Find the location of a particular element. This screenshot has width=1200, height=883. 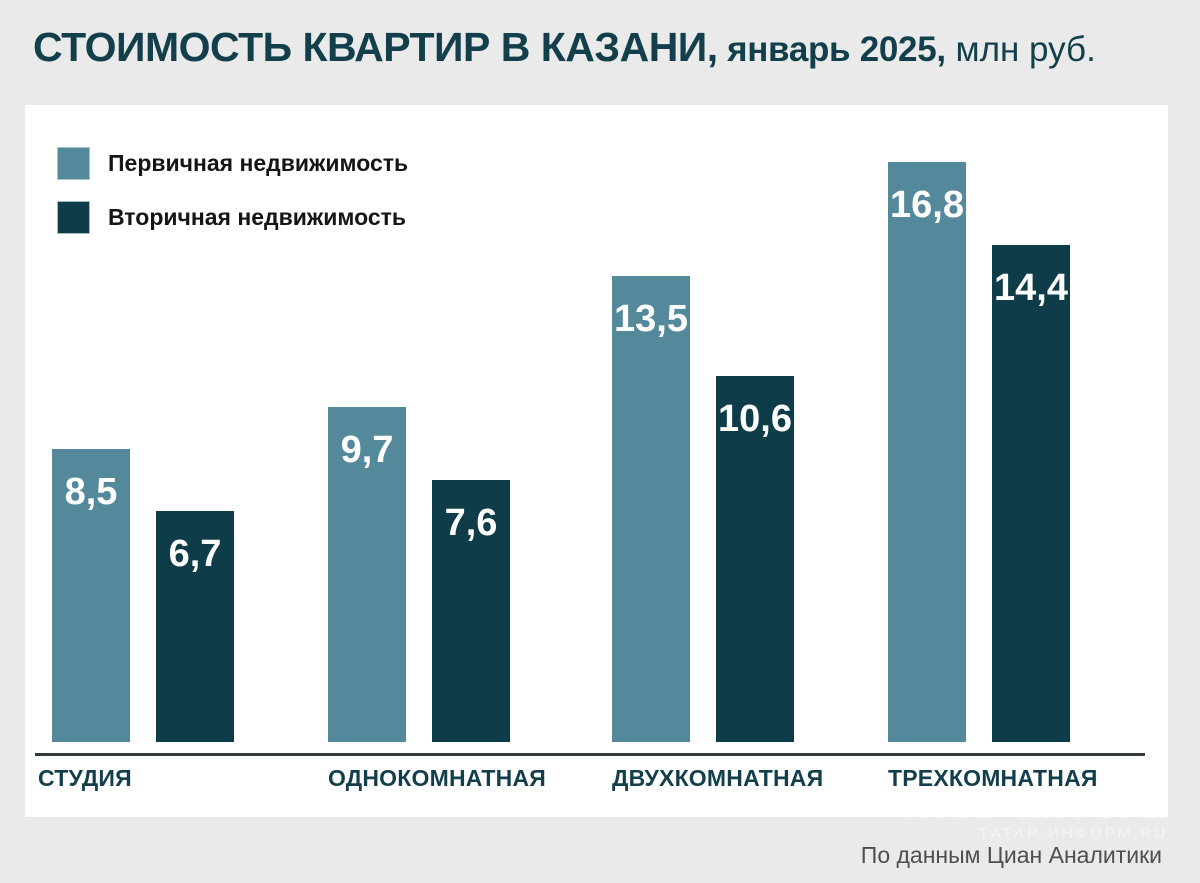

bar-secondary-1: 6,7 is located at coordinates (195, 626).